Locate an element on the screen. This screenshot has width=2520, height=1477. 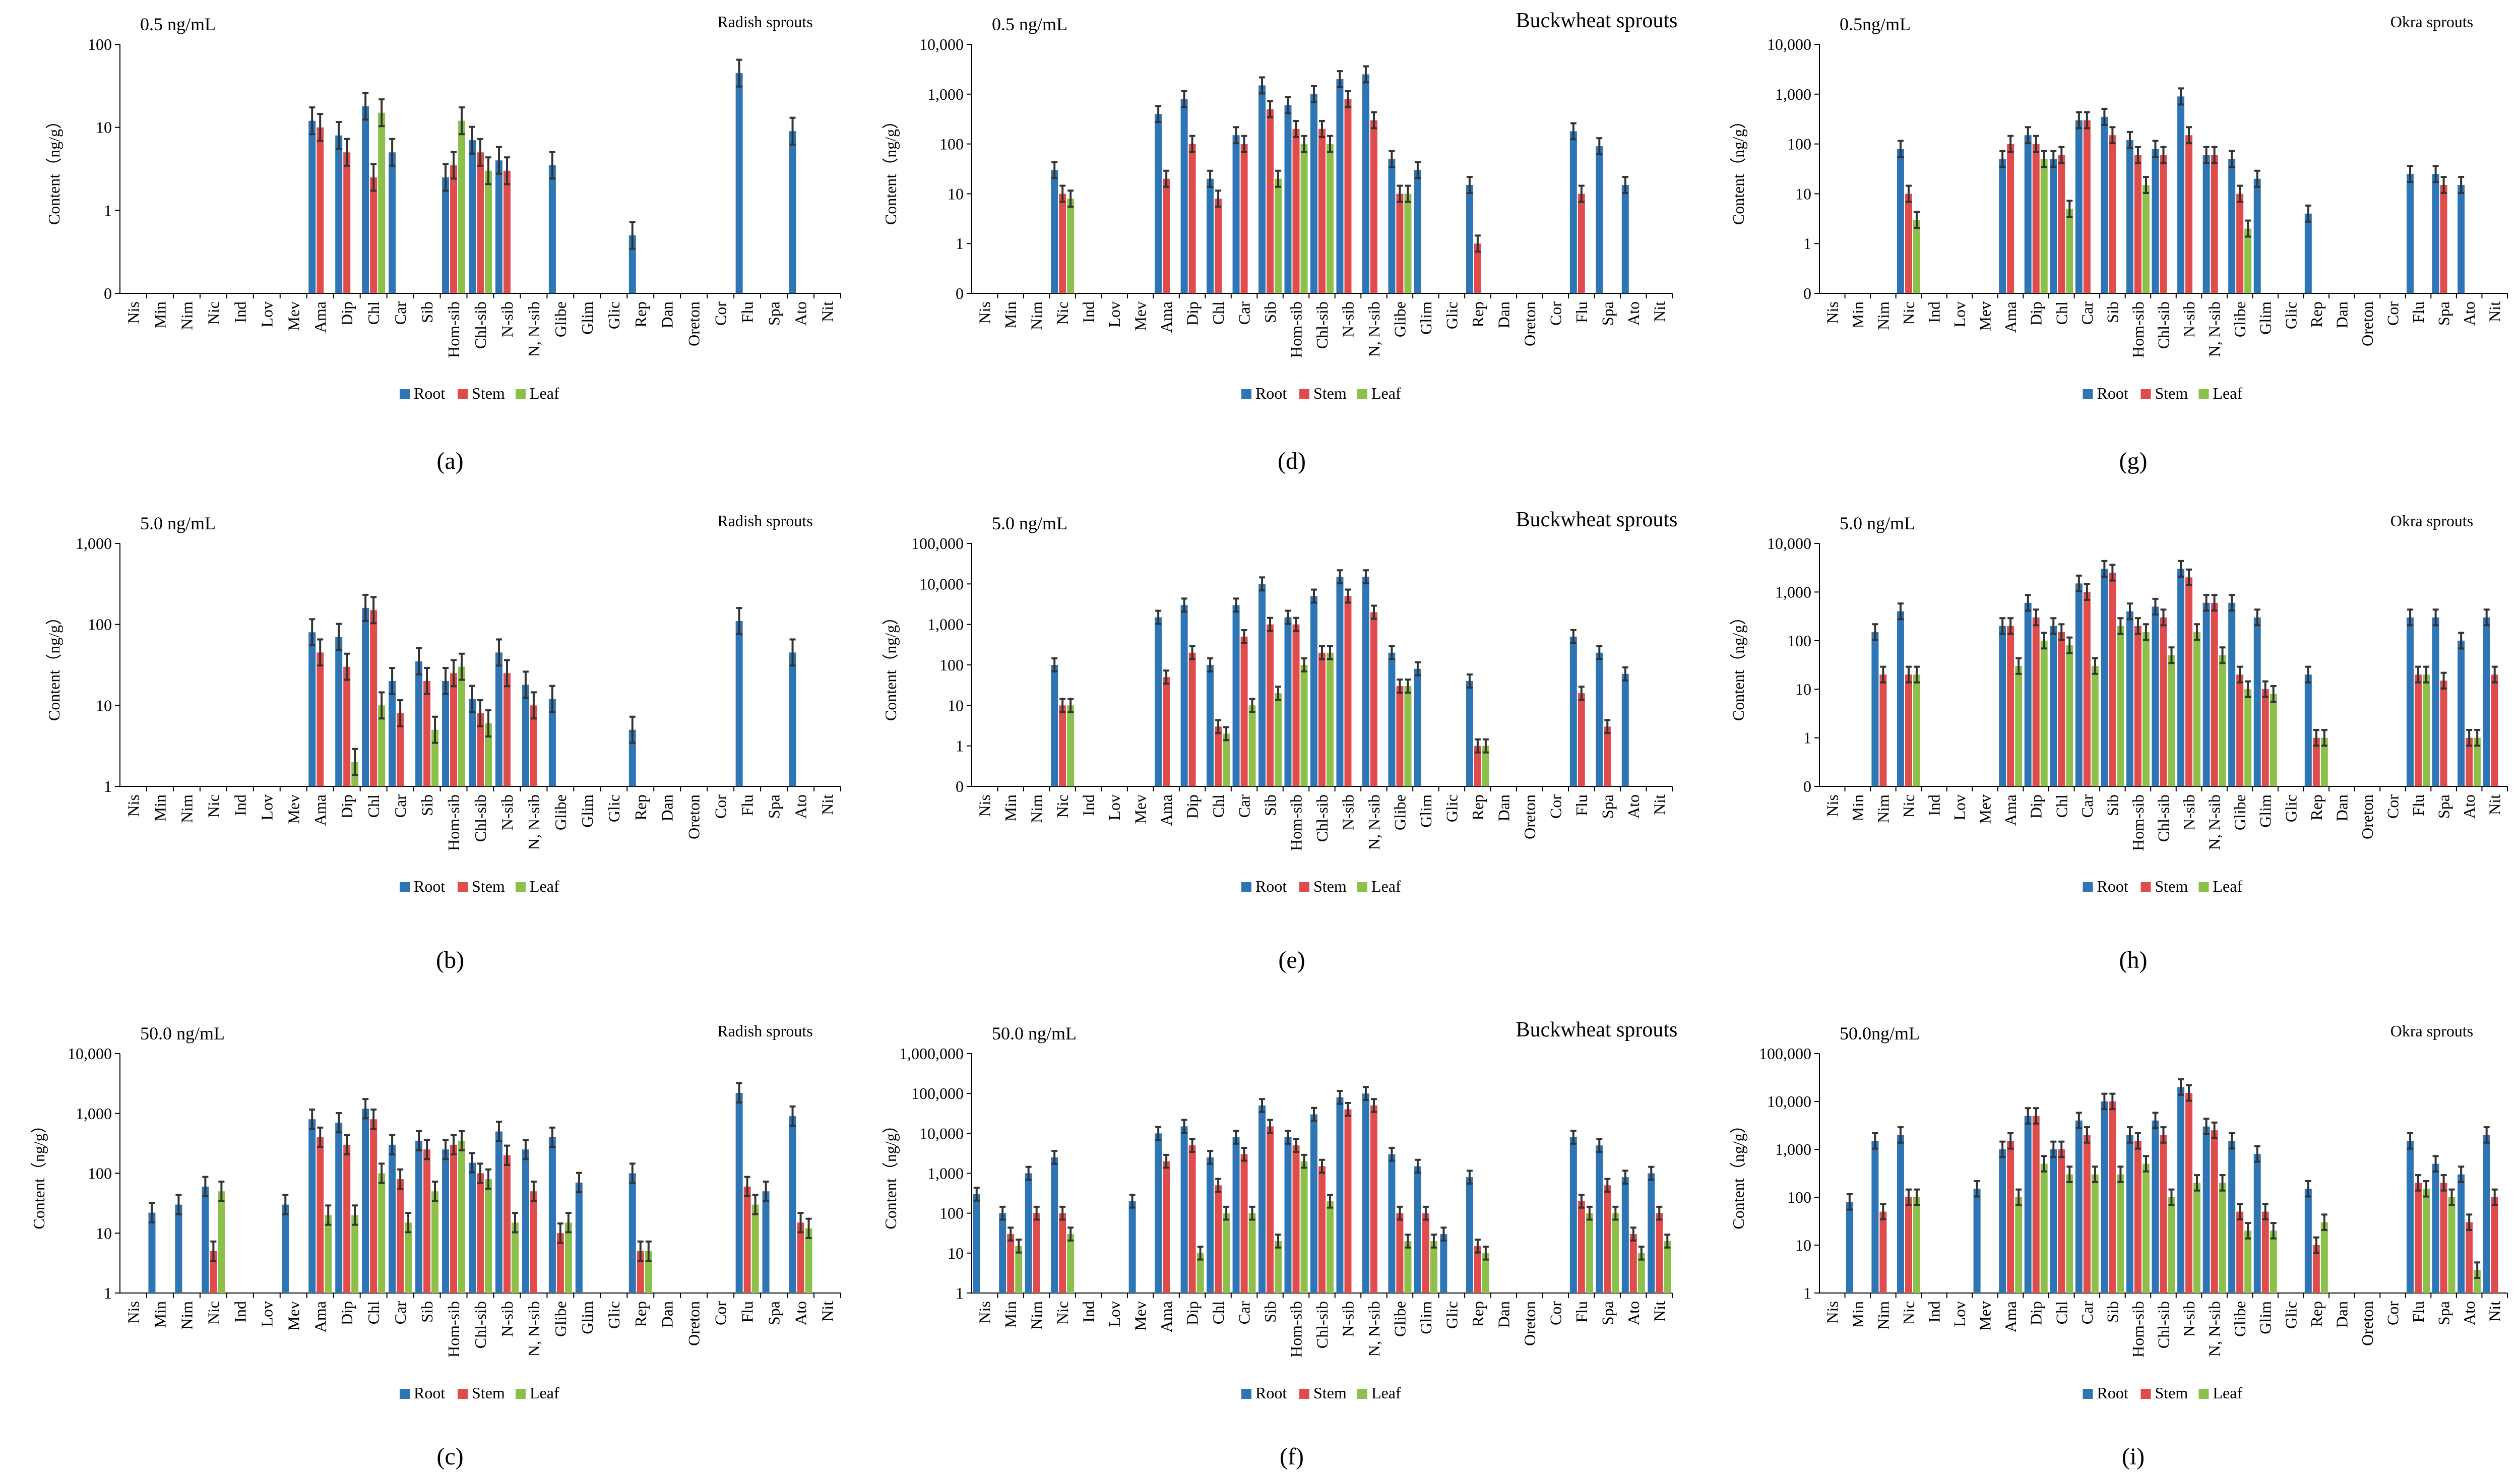
bar-root-Chl-sib is located at coordinates (472, 1227).